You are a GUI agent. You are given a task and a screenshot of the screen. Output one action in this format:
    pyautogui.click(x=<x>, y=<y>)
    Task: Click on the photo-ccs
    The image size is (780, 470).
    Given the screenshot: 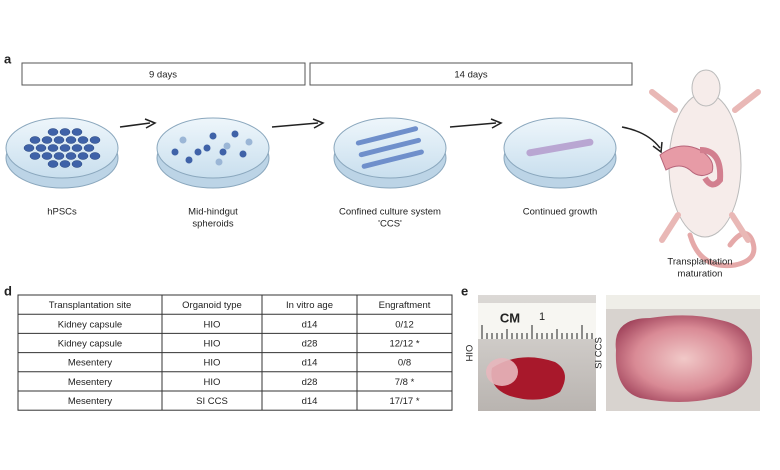 What is the action you would take?
    pyautogui.click(x=683, y=353)
    